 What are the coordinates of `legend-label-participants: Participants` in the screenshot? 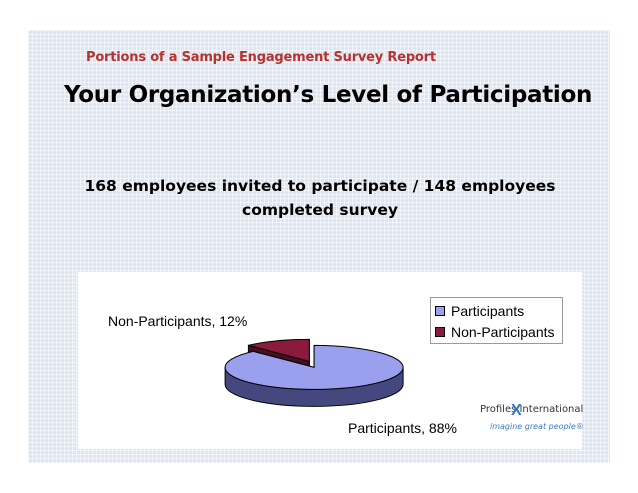 It's located at (488, 311).